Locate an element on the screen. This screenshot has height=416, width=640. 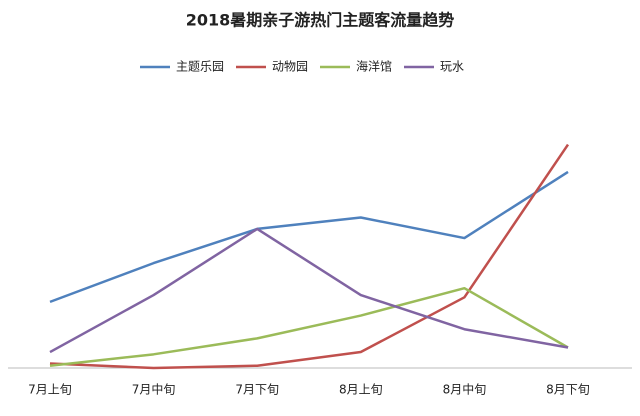
legend-label: 主题乐园 is located at coordinates (200, 67).